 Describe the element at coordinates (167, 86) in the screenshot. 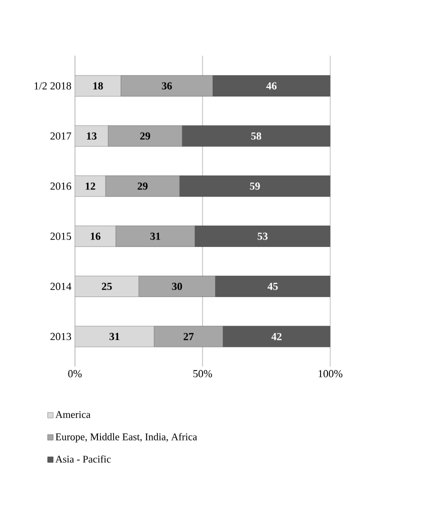

I see `data-label: 36` at that location.